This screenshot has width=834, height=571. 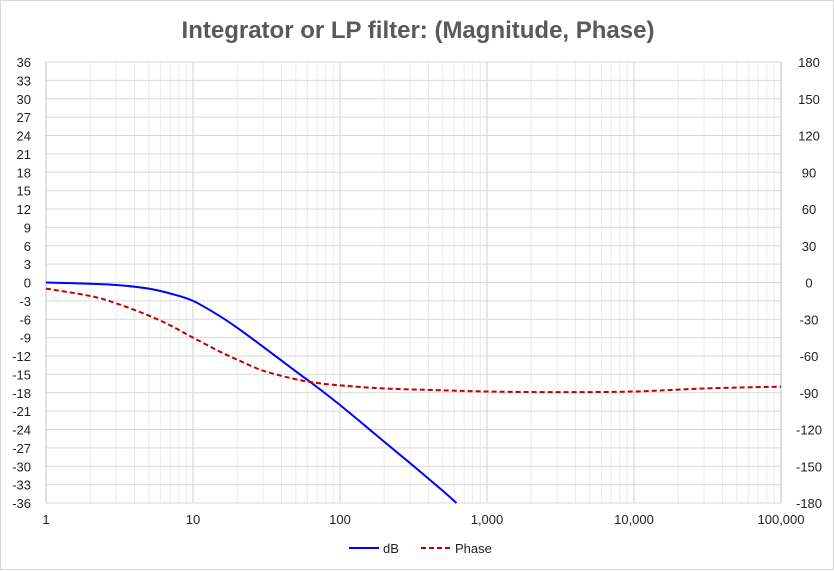 What do you see at coordinates (420, 548) in the screenshot?
I see `legend: dB Phase` at bounding box center [420, 548].